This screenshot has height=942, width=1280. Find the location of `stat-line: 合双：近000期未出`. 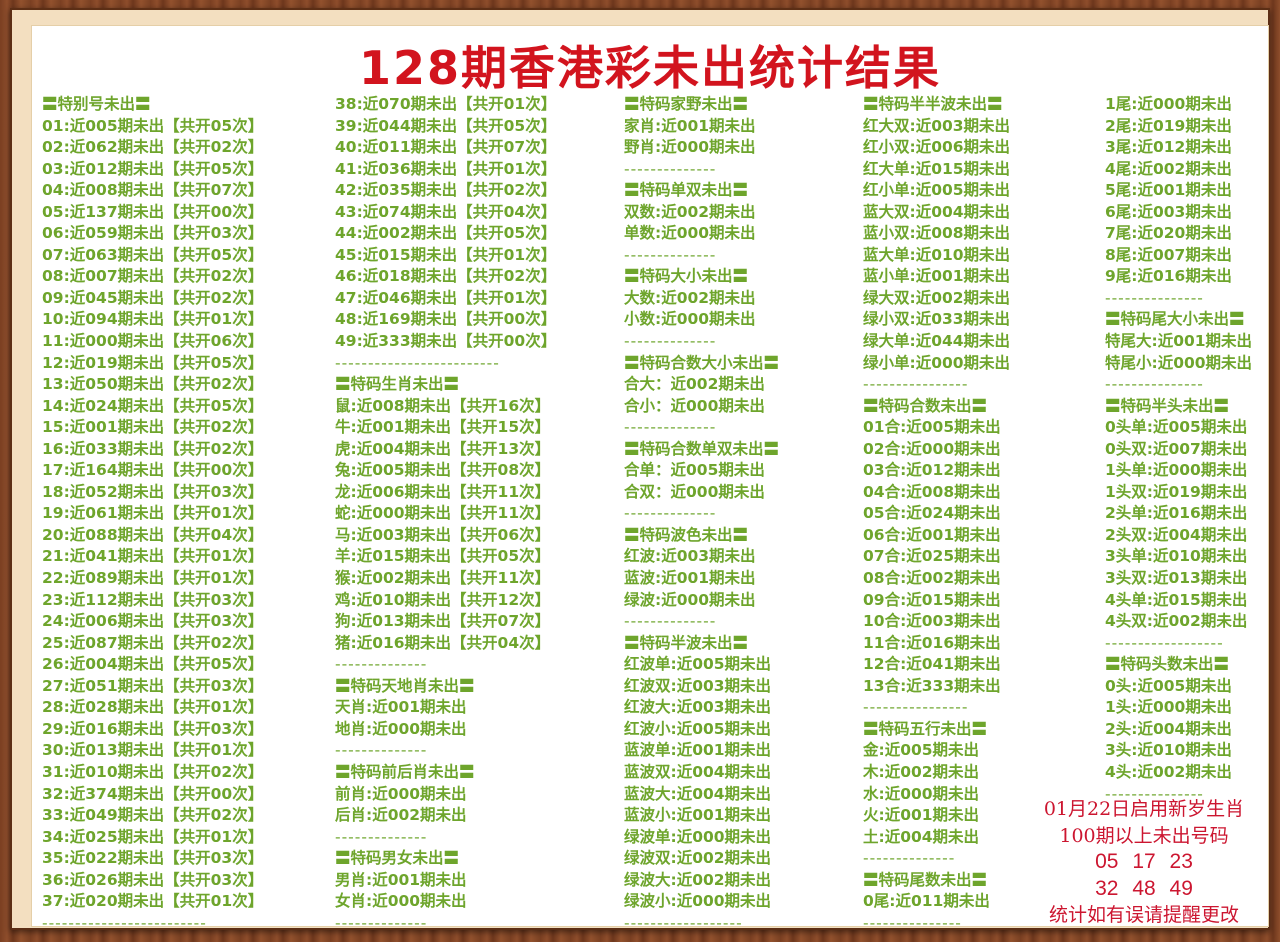

stat-line: 合双：近000期未出 is located at coordinates (694, 491).